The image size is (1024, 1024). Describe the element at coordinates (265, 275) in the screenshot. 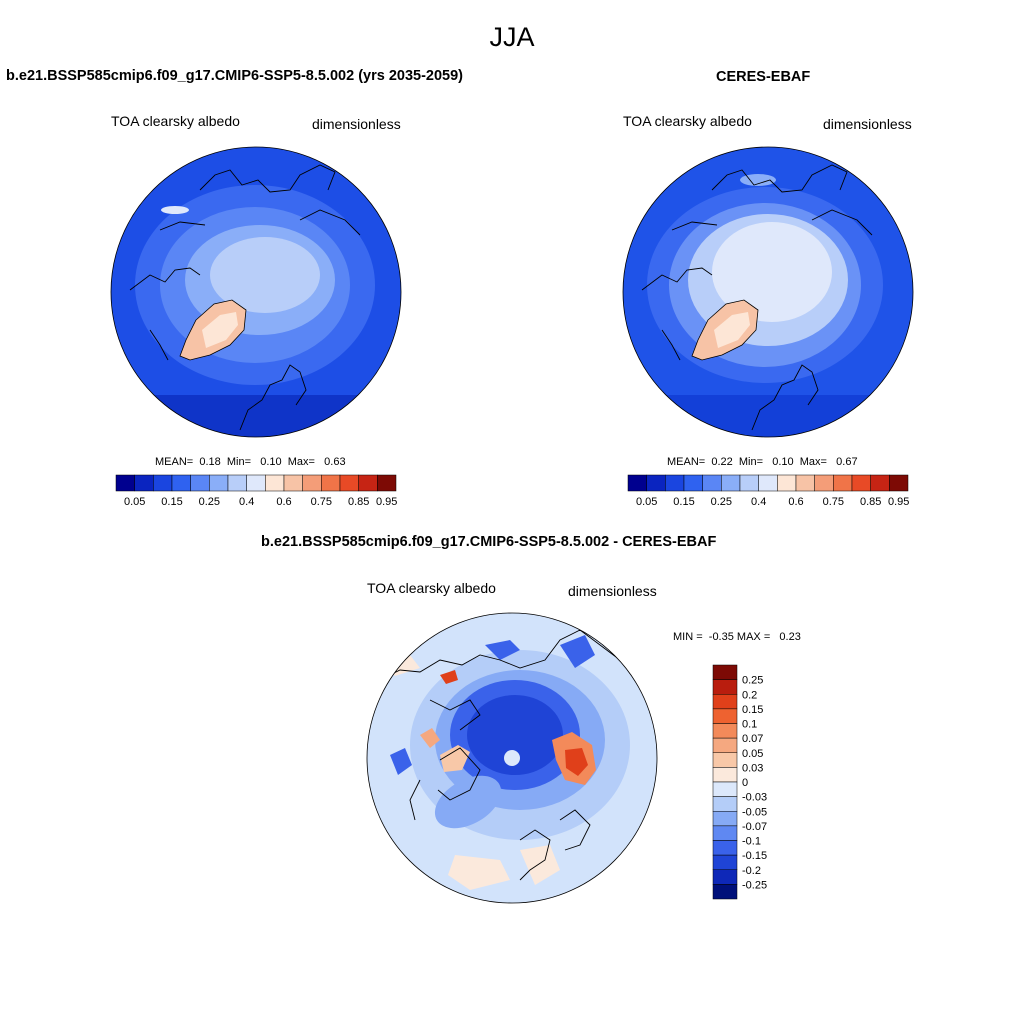

I see `left-map-arctic-ice` at that location.